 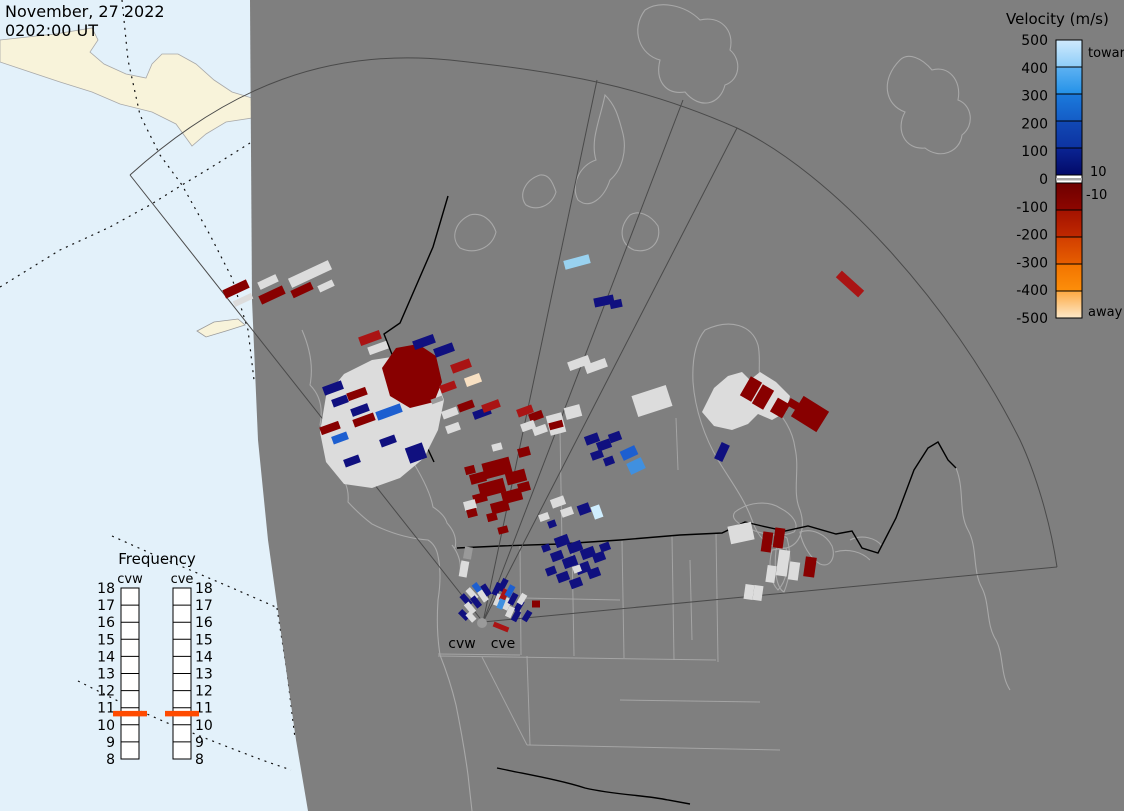 I want to click on frequency-tick-label: 15, so click(x=106, y=640).